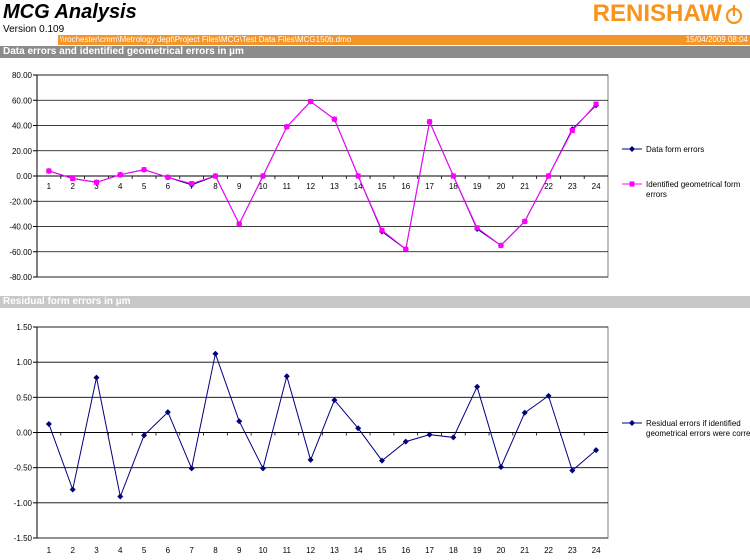  Describe the element at coordinates (596, 550) in the screenshot. I see `x-tick-label: 24` at that location.